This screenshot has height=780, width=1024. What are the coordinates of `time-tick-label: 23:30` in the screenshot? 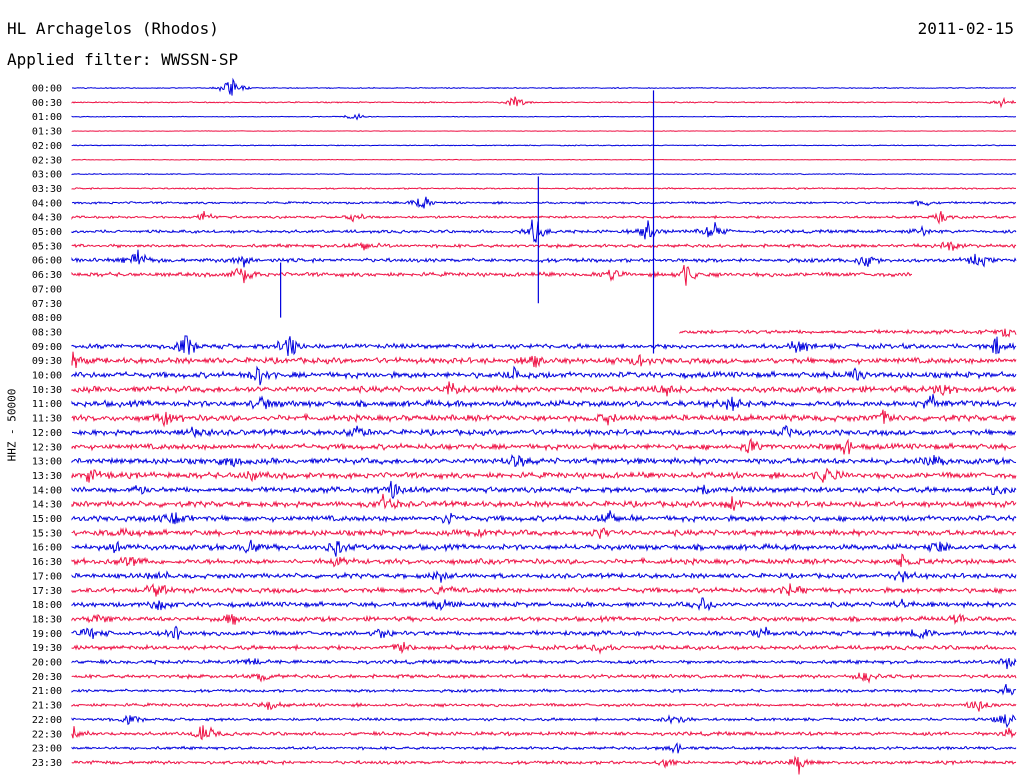 It's located at (47, 763).